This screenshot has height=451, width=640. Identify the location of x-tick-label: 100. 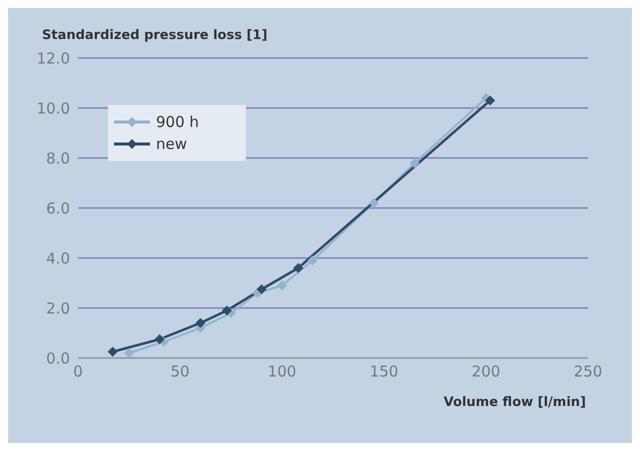
(282, 371).